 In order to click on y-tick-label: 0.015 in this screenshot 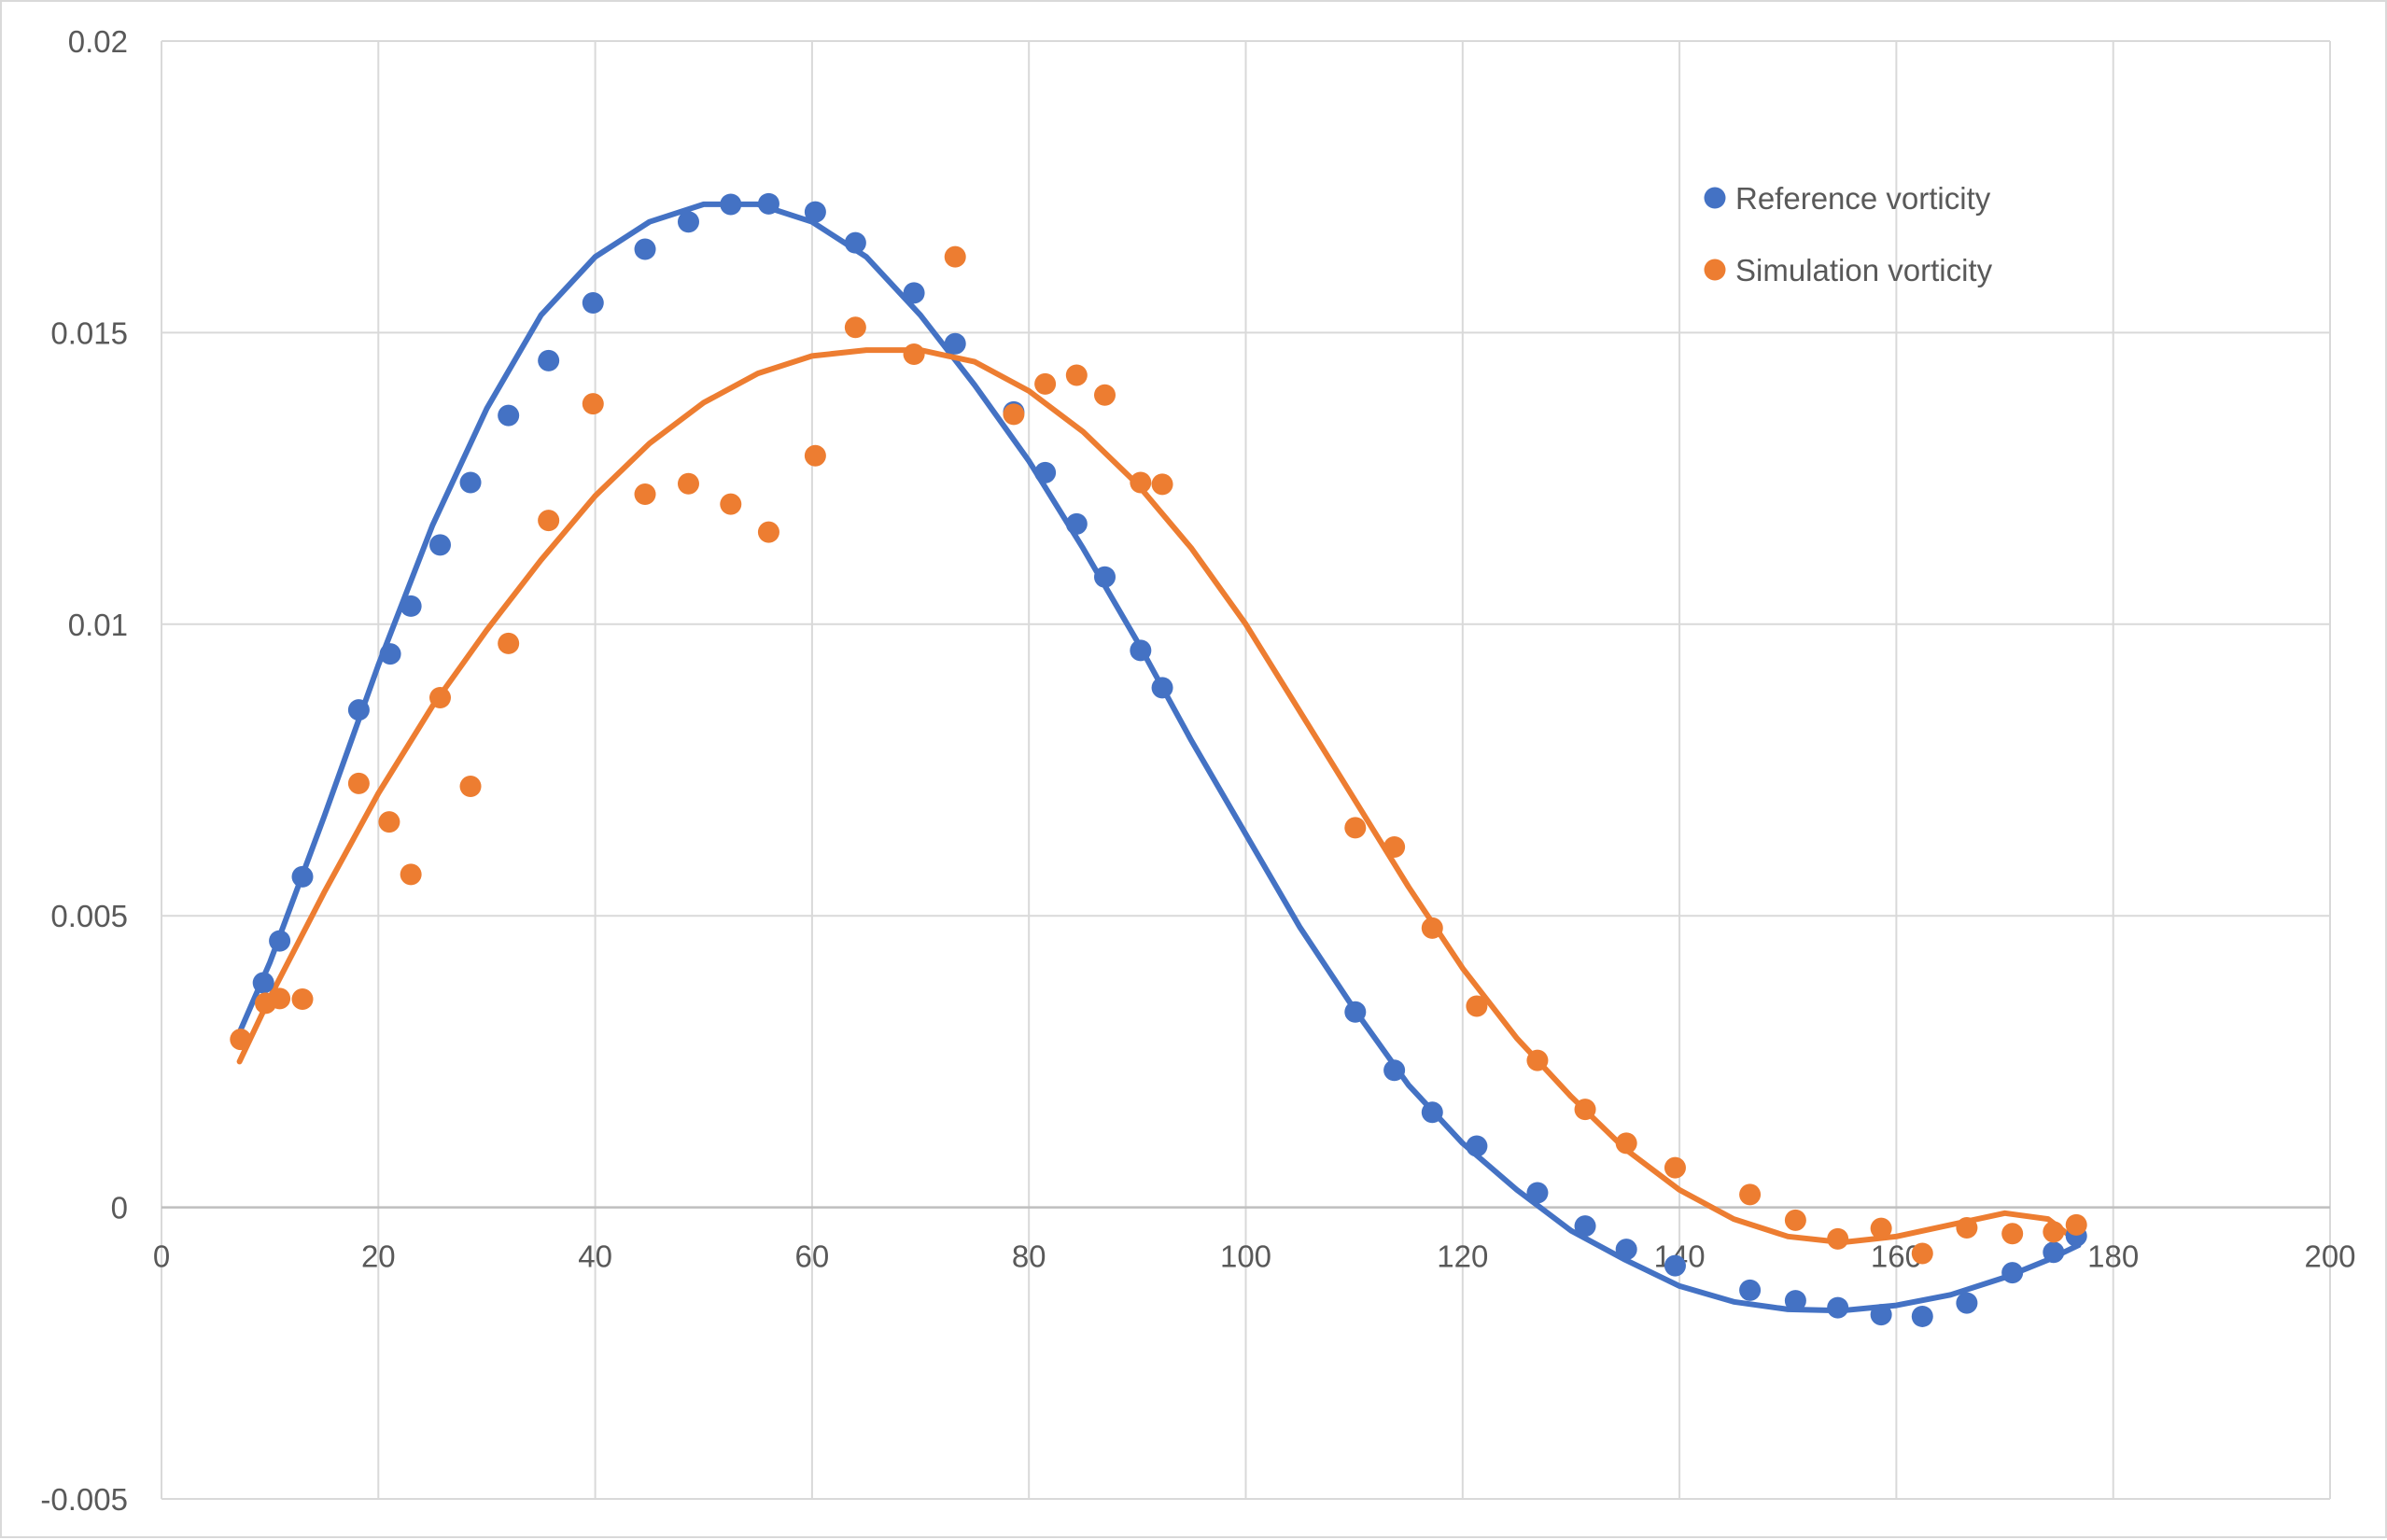, I will do `click(89, 332)`.